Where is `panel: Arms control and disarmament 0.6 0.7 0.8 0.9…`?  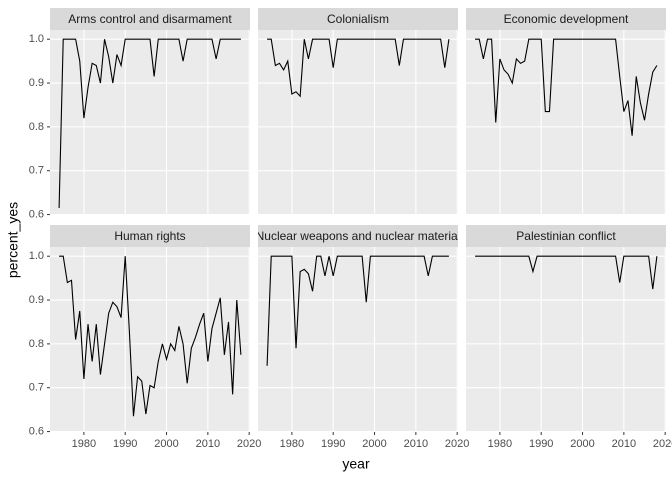
panel: Arms control and disarmament 0.6 0.7 0.8 0.9… is located at coordinates (139, 114).